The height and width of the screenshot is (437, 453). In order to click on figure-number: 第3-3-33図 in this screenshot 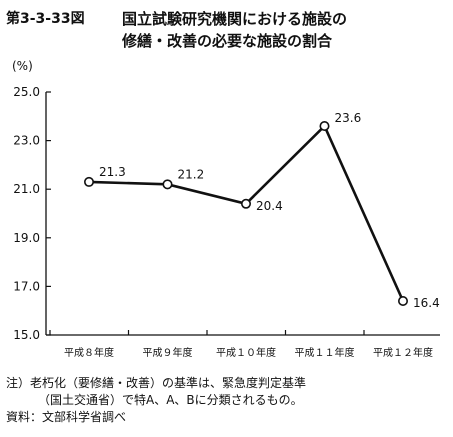, I will do `click(45, 19)`.